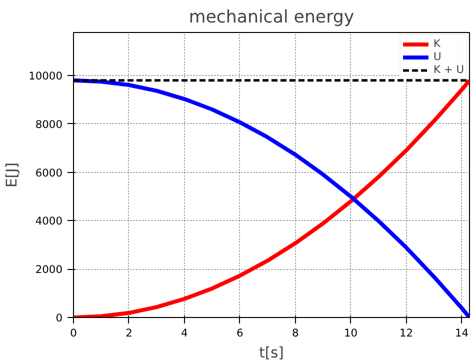 This screenshot has height=364, width=474. What do you see at coordinates (438, 56) in the screenshot?
I see `legend-label: U` at bounding box center [438, 56].